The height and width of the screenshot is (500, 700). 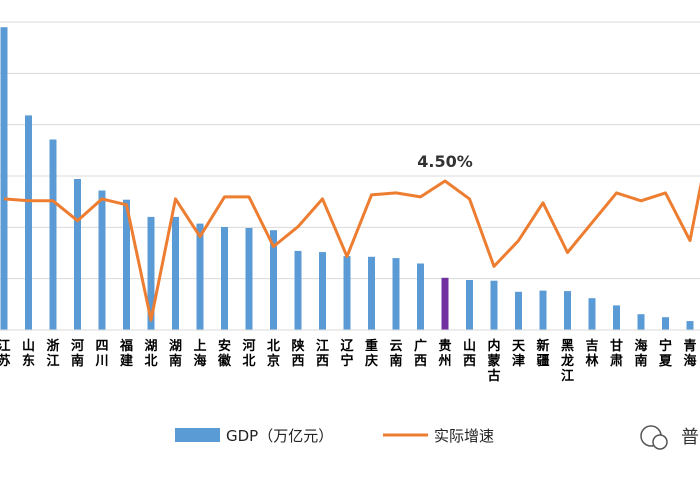 I want to click on legend-label-growth: 实际增速, so click(x=464, y=436).